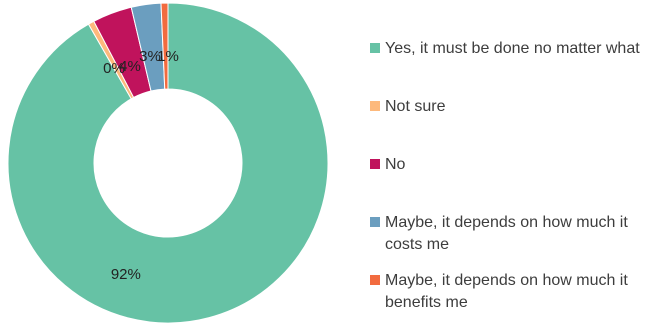  What do you see at coordinates (126, 274) in the screenshot?
I see `data-label-yes: 92%` at bounding box center [126, 274].